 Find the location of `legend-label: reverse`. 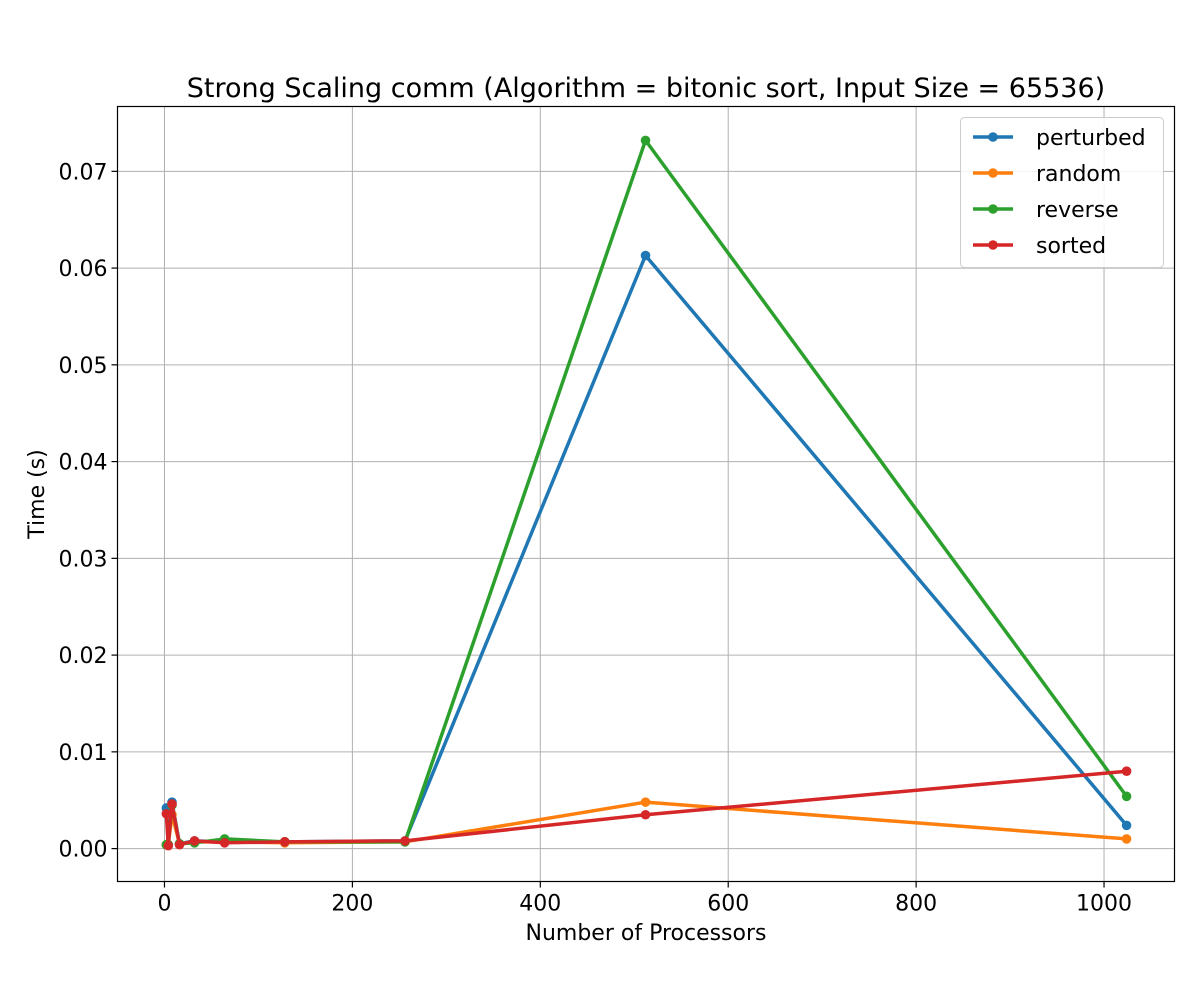

legend-label: reverse is located at coordinates (1077, 210).